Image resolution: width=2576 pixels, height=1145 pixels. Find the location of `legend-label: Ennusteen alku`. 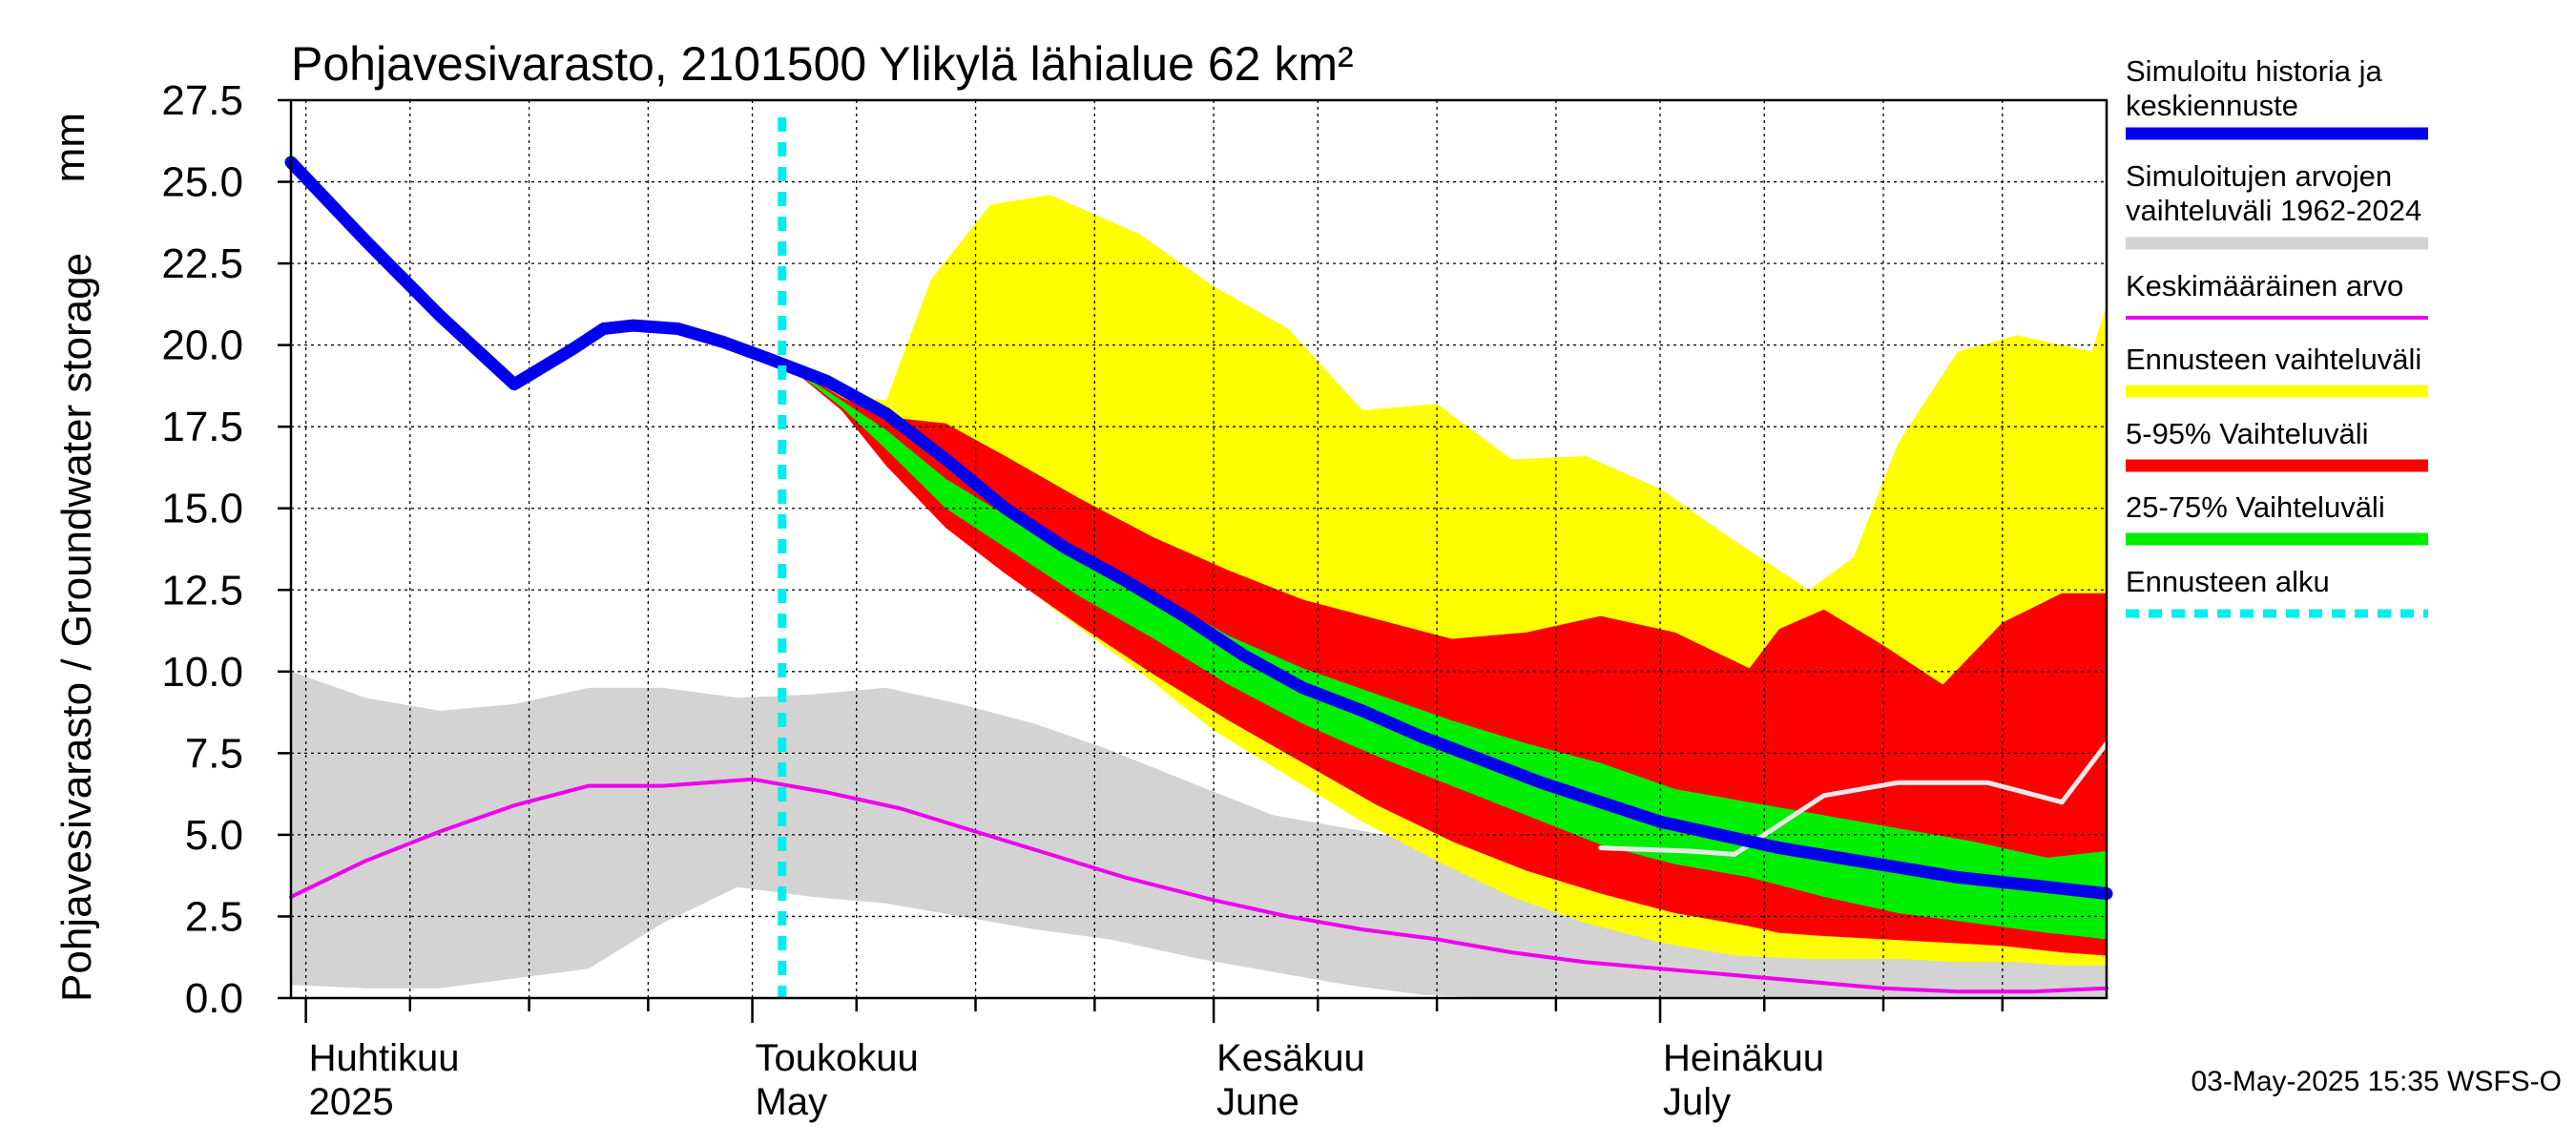

legend-label: Ennusteen alku is located at coordinates (2228, 581).